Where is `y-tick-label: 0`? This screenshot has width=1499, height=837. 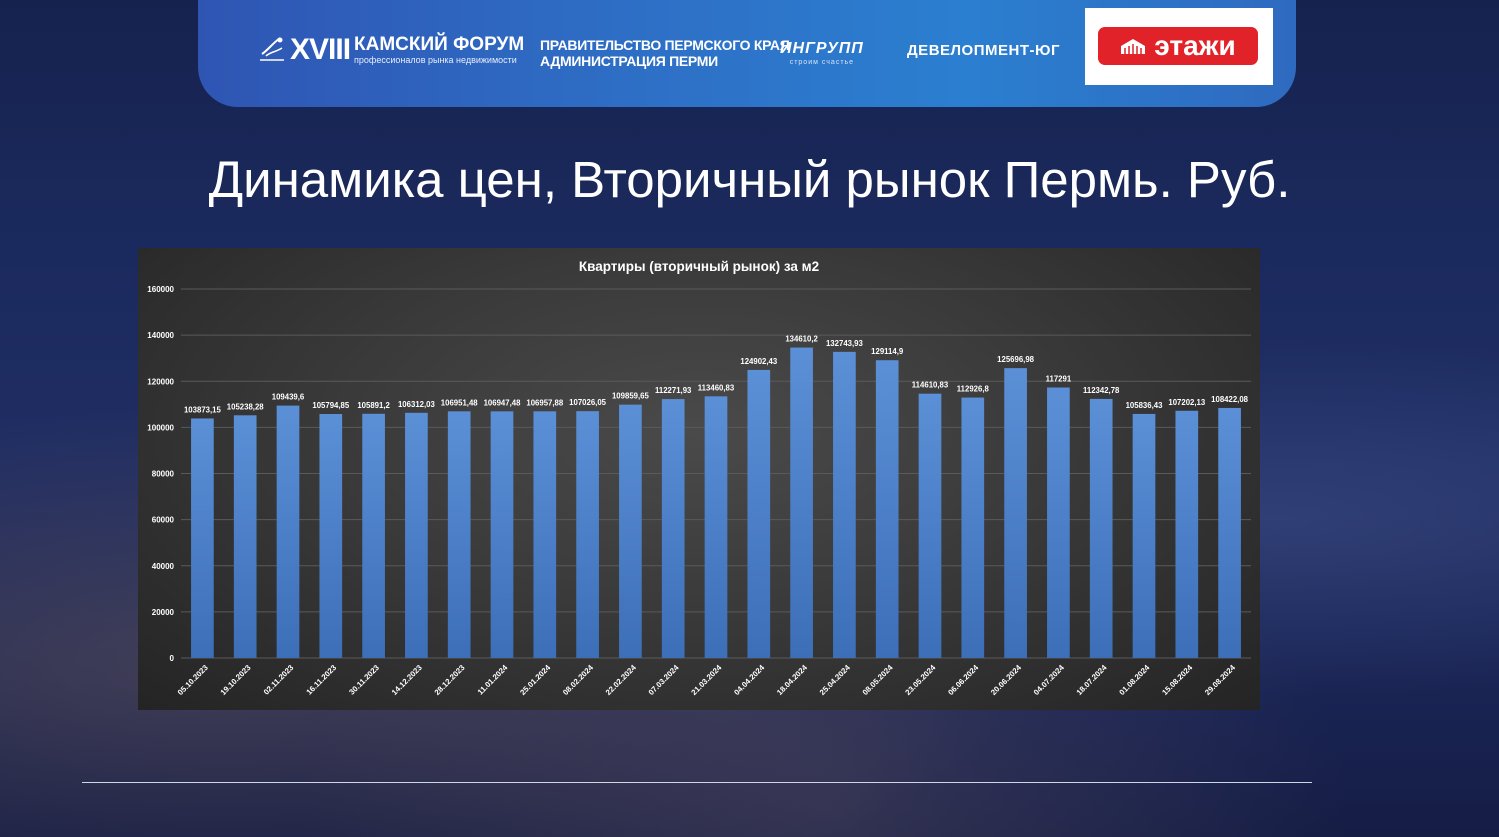 y-tick-label: 0 is located at coordinates (172, 658).